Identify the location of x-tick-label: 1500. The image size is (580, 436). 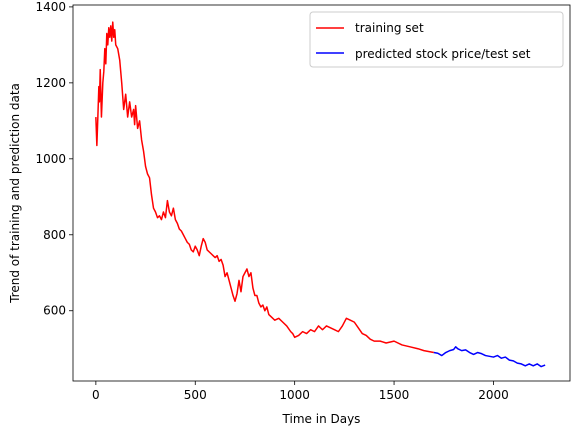
(394, 395).